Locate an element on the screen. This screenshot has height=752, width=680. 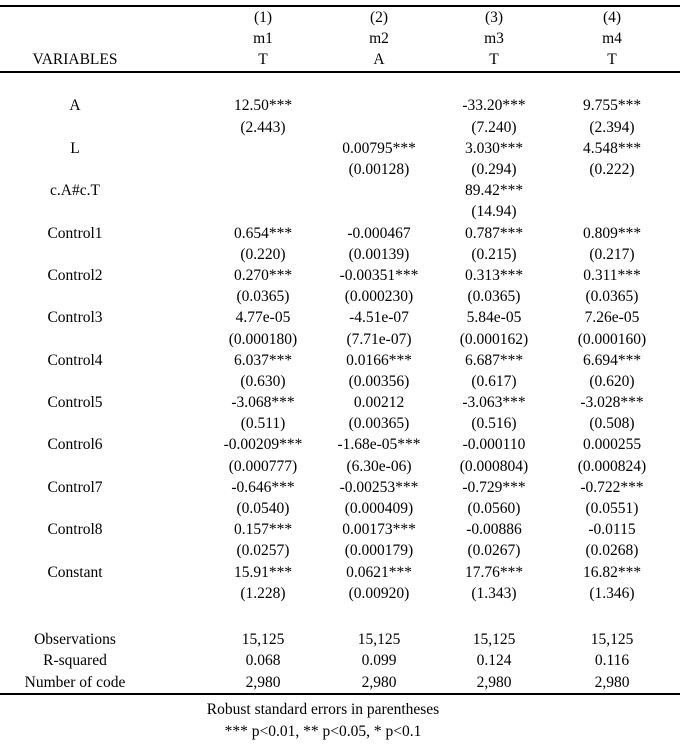
coef-value: -0.00886 is located at coordinates (494, 530).